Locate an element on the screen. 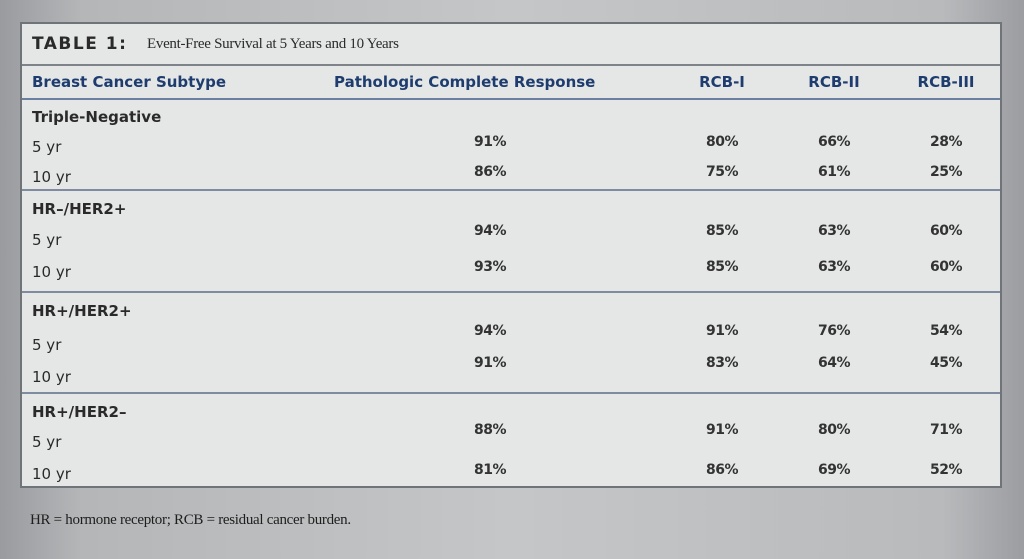 The width and height of the screenshot is (1024, 559). table-cell: 88% is located at coordinates (490, 430).